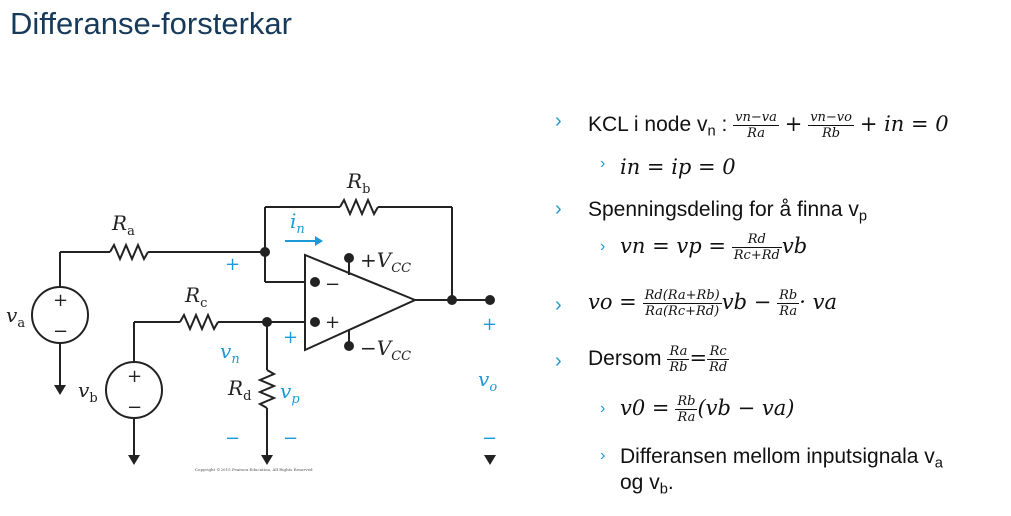 This screenshot has width=1011, height=516. Describe the element at coordinates (711, 211) in the screenshot. I see `bullet-spenning: › Spenningsdeling for å finna vp` at that location.